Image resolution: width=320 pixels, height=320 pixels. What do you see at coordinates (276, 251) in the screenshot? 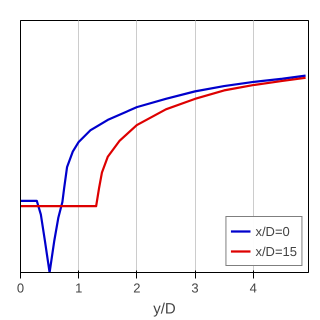
I see `legend-label: x/D=15` at bounding box center [276, 251].